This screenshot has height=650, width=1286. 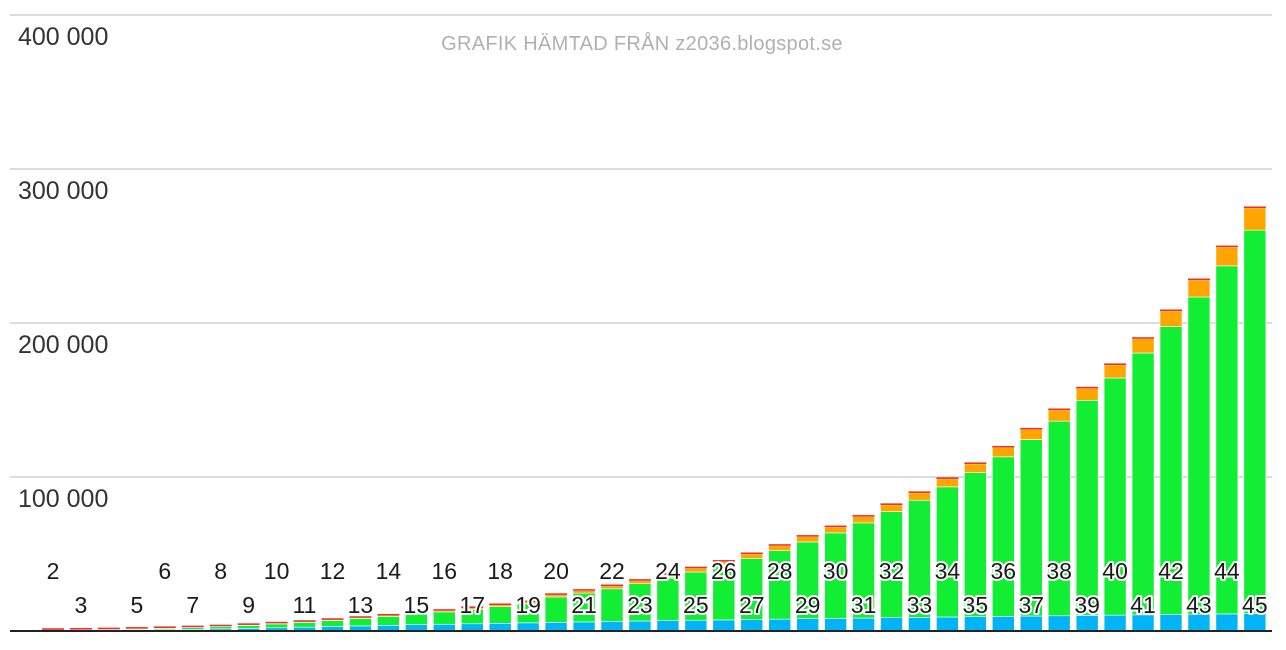 I want to click on x-tick-label: 39, so click(x=1087, y=605).